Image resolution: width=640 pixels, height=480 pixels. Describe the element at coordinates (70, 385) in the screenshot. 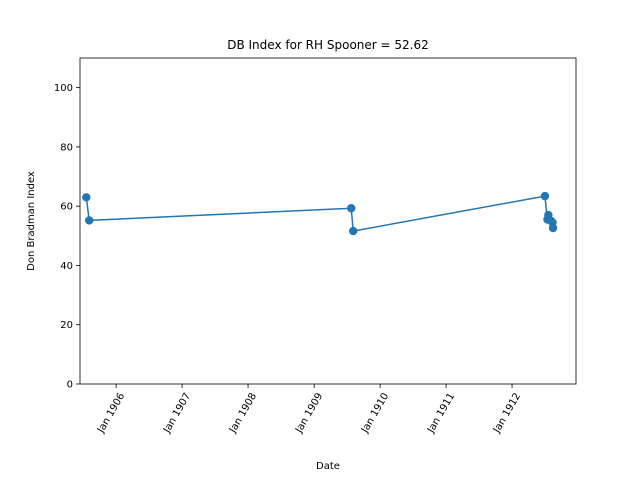

I see `y-tick-label: 0` at that location.